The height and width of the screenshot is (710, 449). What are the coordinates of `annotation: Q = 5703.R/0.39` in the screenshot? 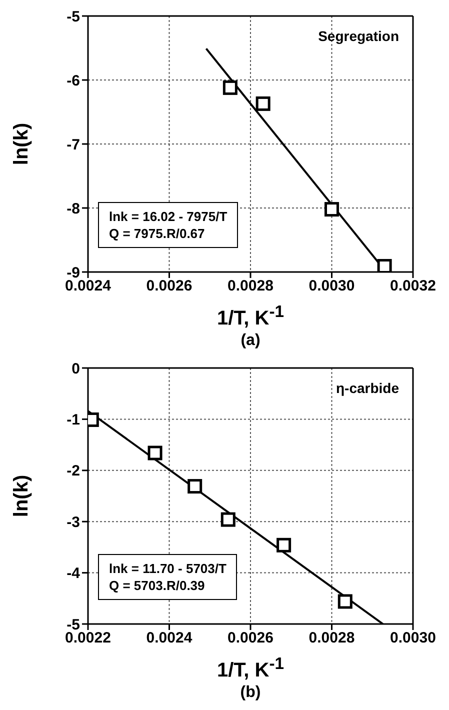 It's located at (157, 585).